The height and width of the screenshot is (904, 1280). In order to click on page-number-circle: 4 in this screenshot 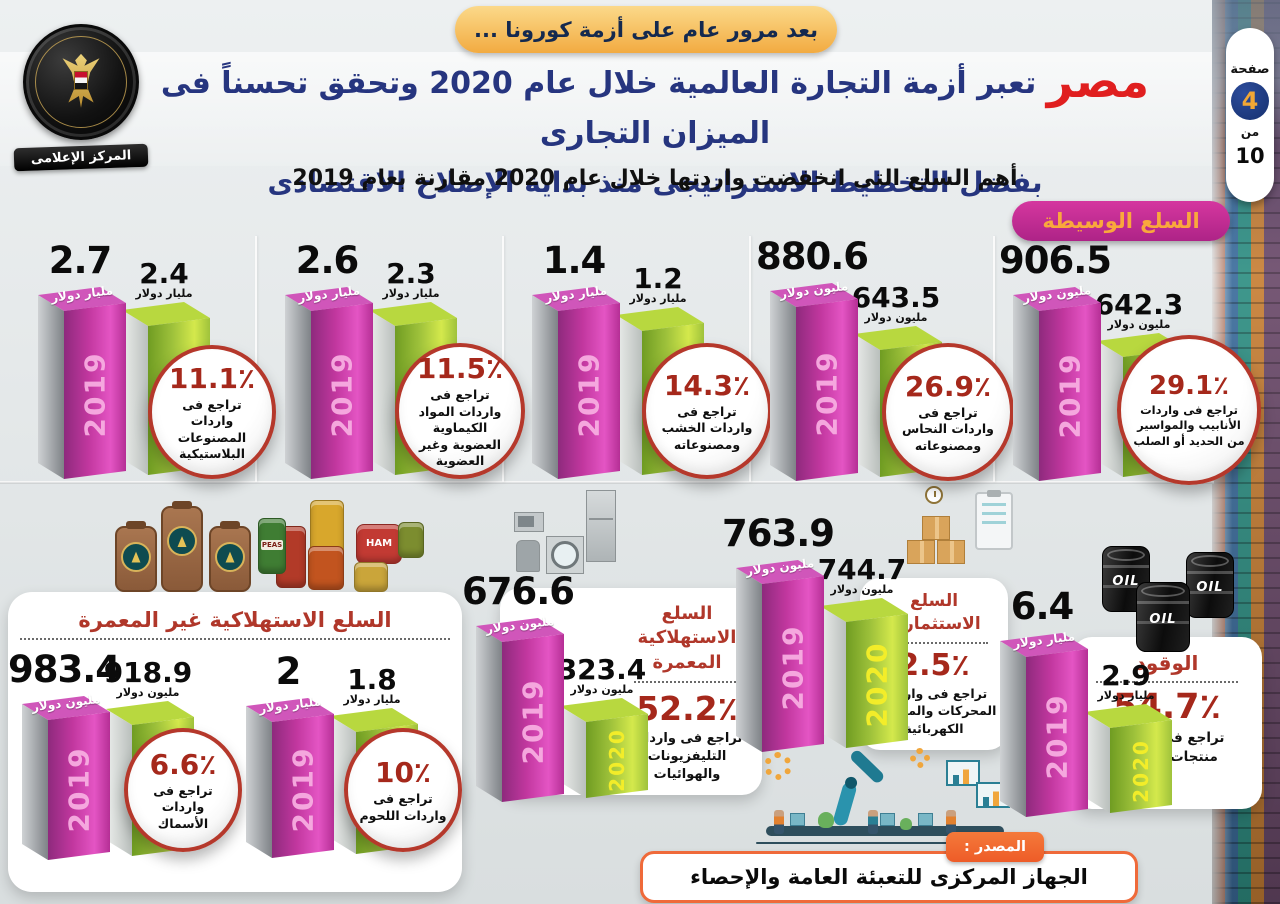, I will do `click(1250, 101)`.